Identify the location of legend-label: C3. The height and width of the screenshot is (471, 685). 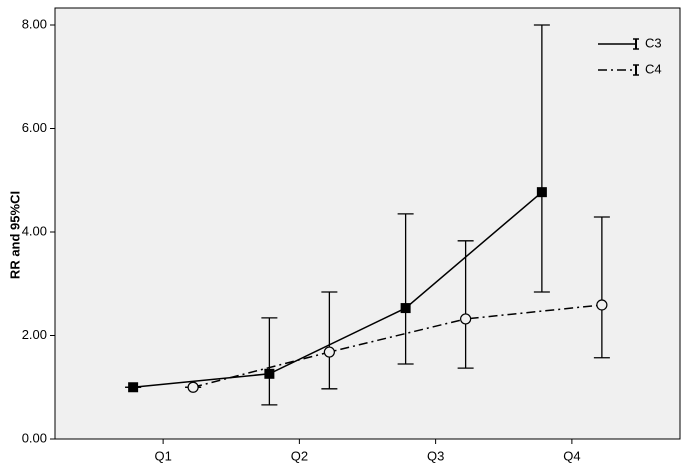
(653, 42).